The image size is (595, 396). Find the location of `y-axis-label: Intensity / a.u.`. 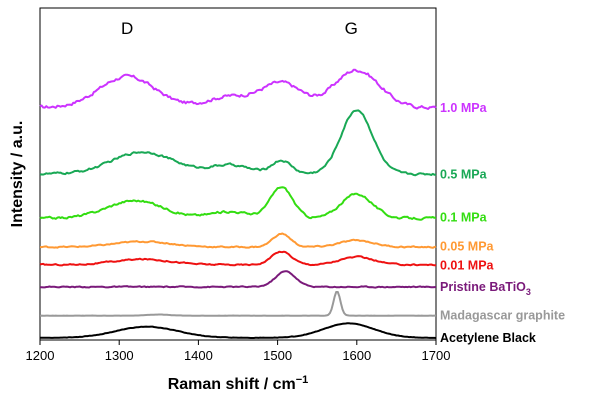

y-axis-label: Intensity / a.u. is located at coordinates (17, 174).